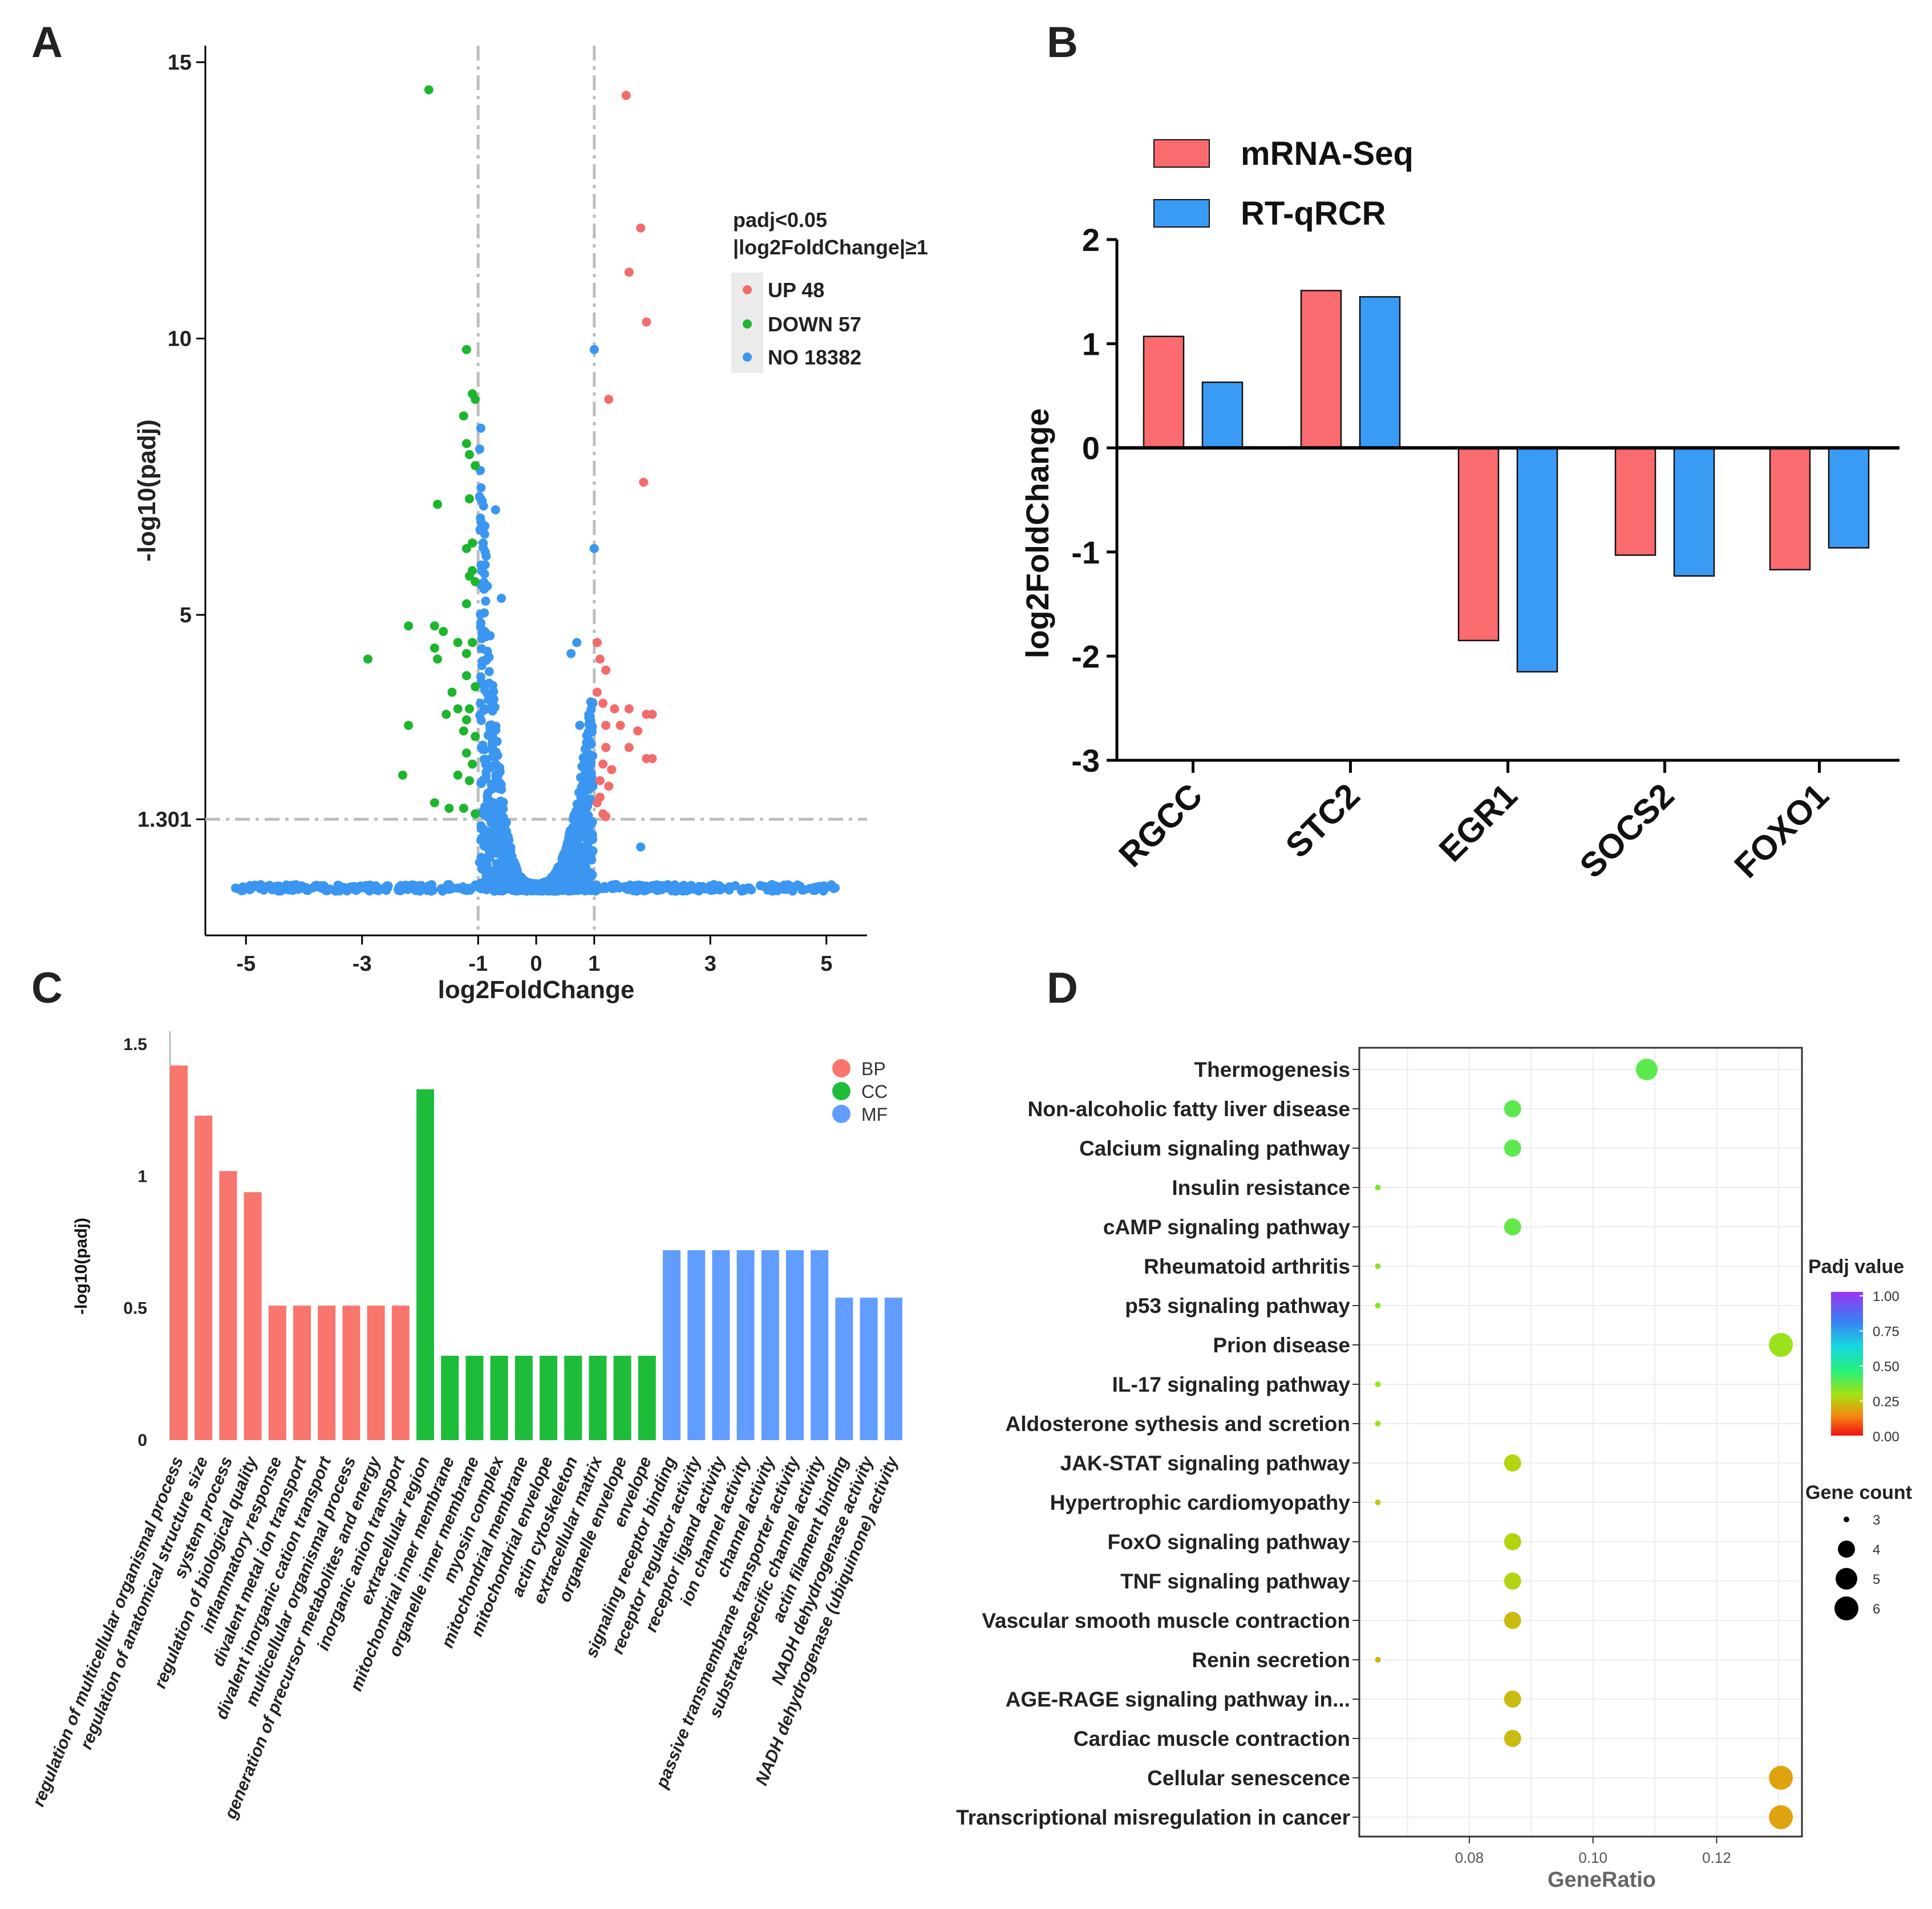  I want to click on volcano-y-axis-label: -log10(padj), so click(147, 490).